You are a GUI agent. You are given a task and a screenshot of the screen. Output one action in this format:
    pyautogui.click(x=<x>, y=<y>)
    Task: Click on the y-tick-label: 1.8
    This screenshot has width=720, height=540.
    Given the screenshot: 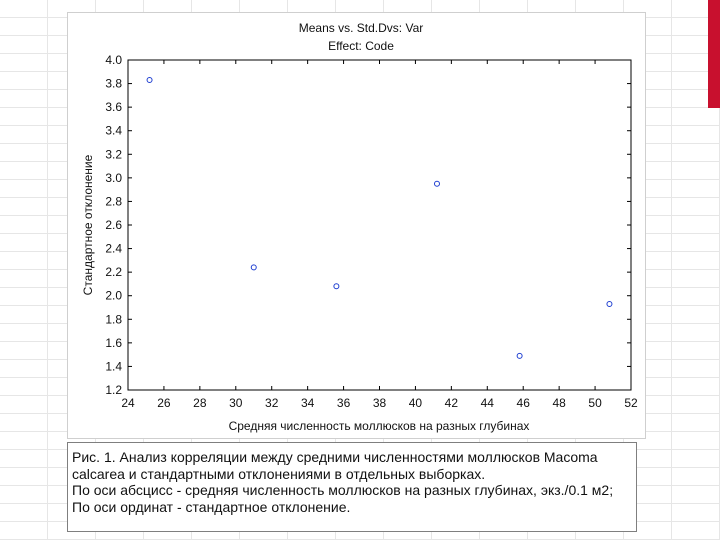 What is the action you would take?
    pyautogui.click(x=113, y=319)
    